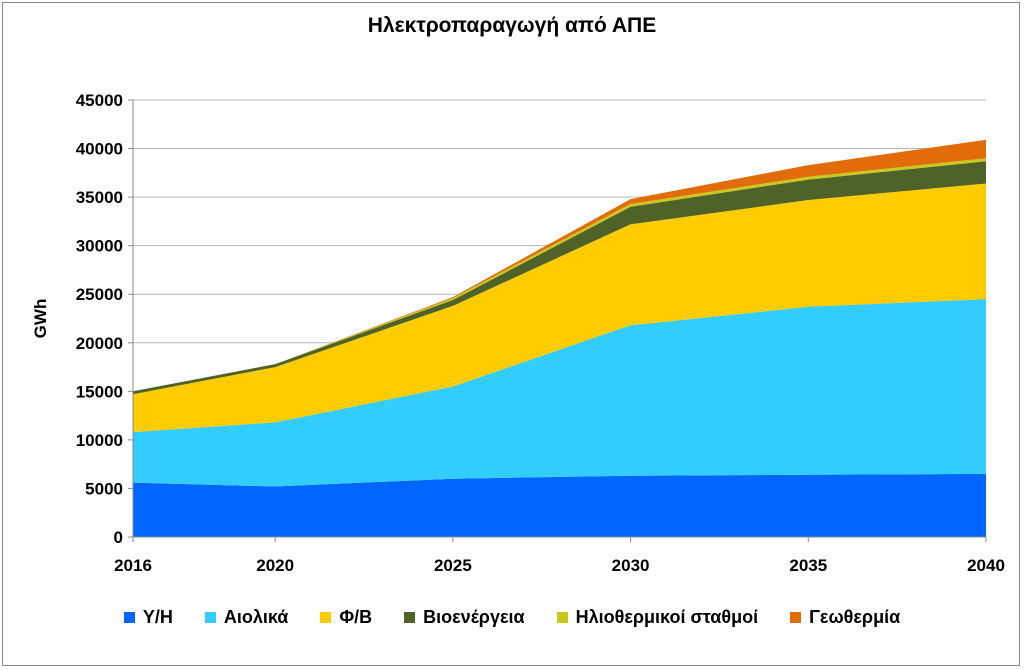  What do you see at coordinates (99, 149) in the screenshot?
I see `y-tick-label: 40000` at bounding box center [99, 149].